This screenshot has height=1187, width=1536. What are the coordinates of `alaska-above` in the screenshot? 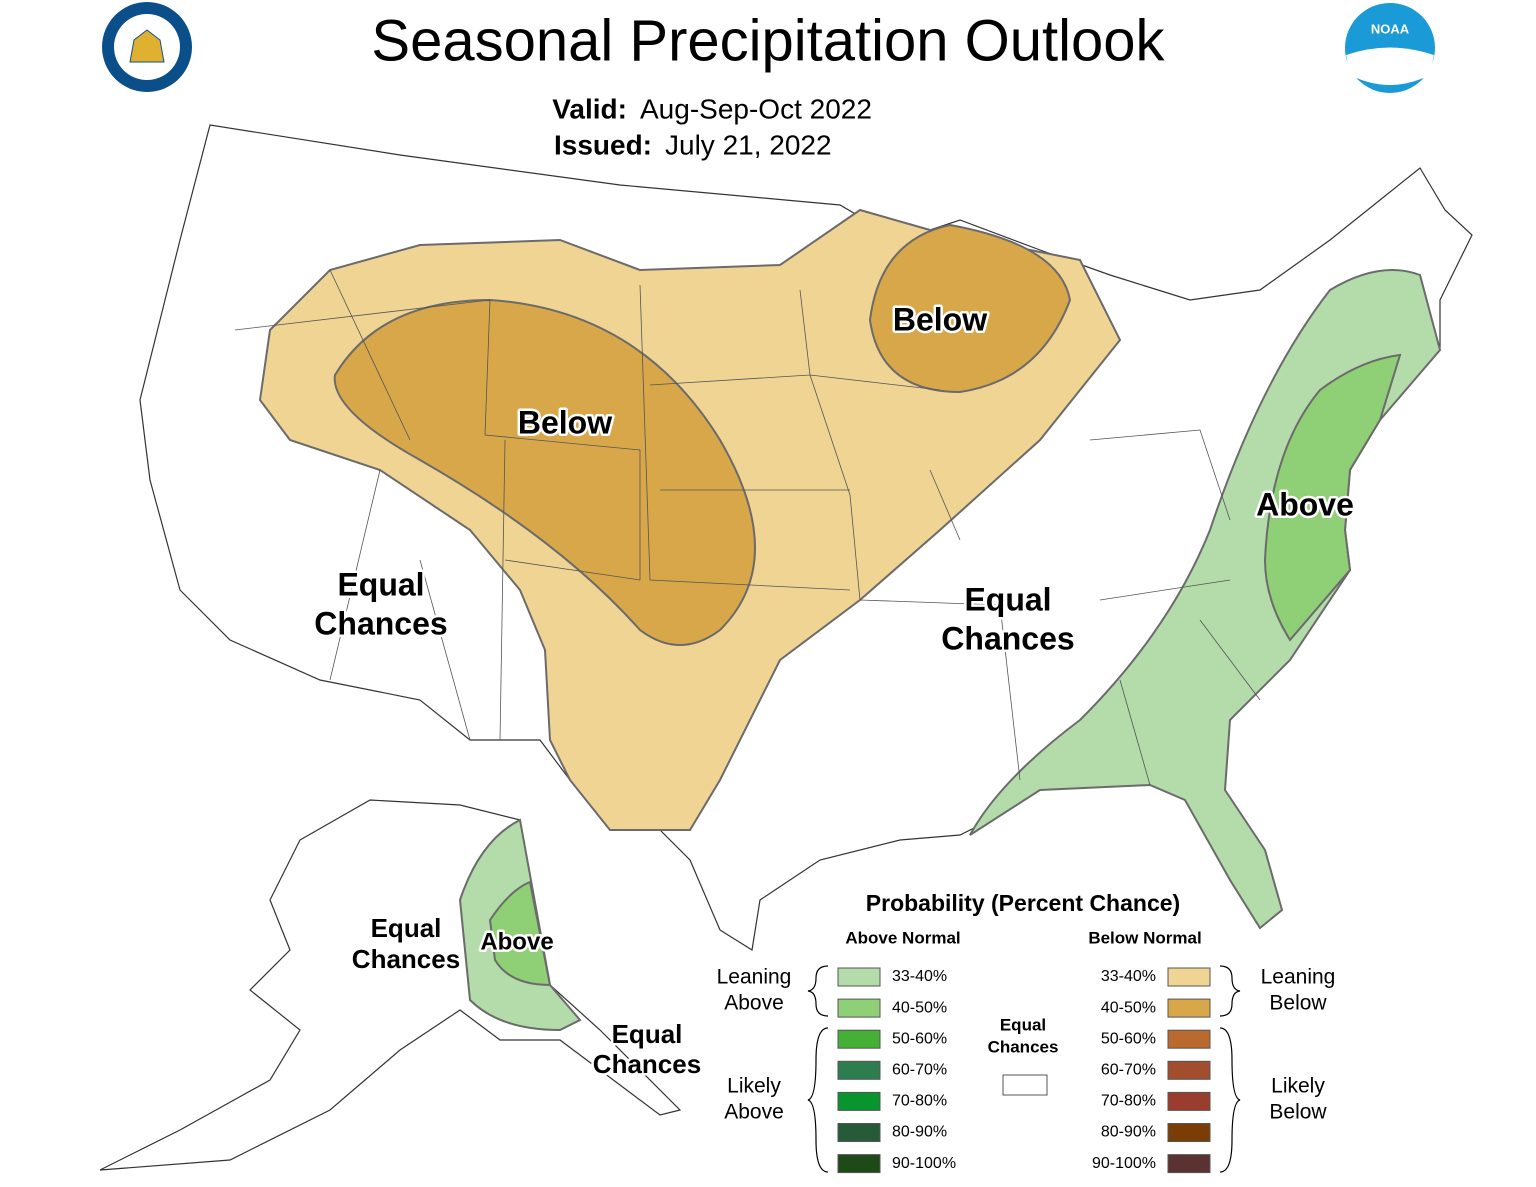 It's located at (520, 933).